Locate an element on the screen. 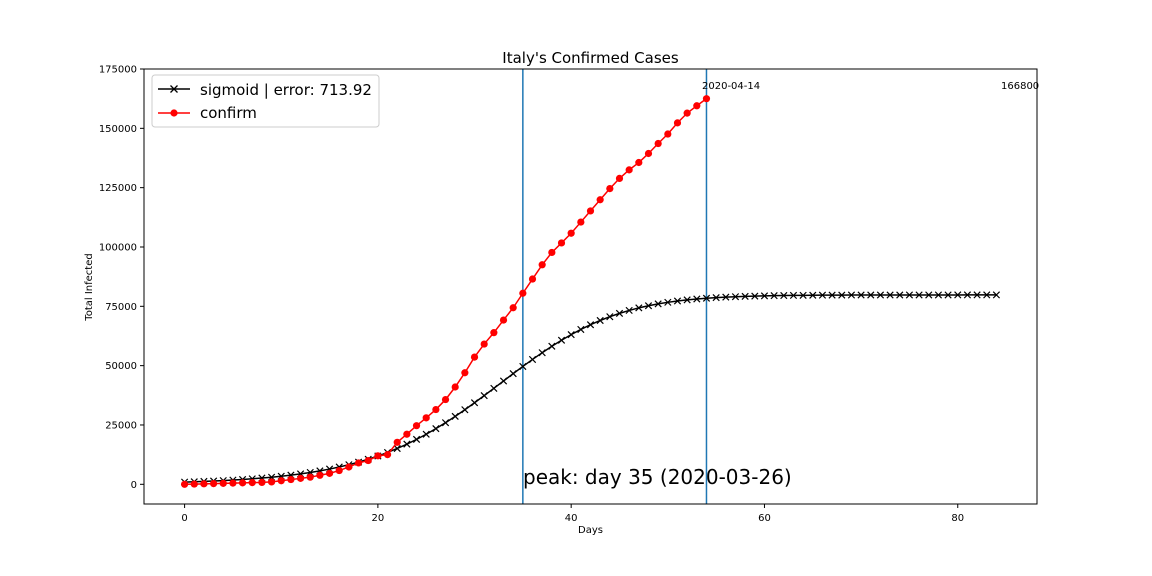 This screenshot has height=576, width=1152. y-tick-label: 150000 is located at coordinates (118, 129).